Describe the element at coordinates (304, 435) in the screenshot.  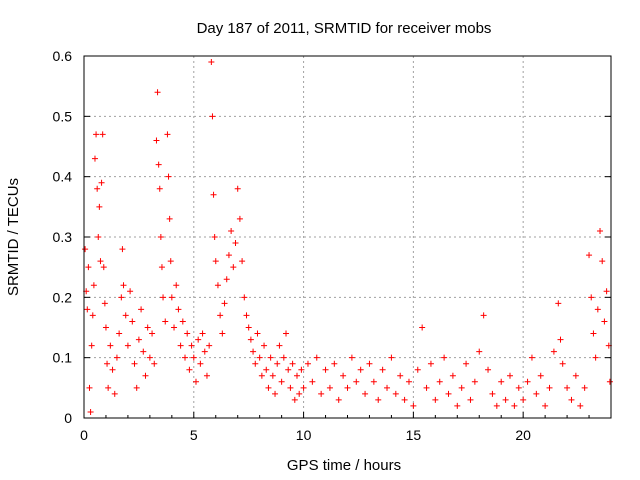
I see `x-tick-label: 10` at that location.